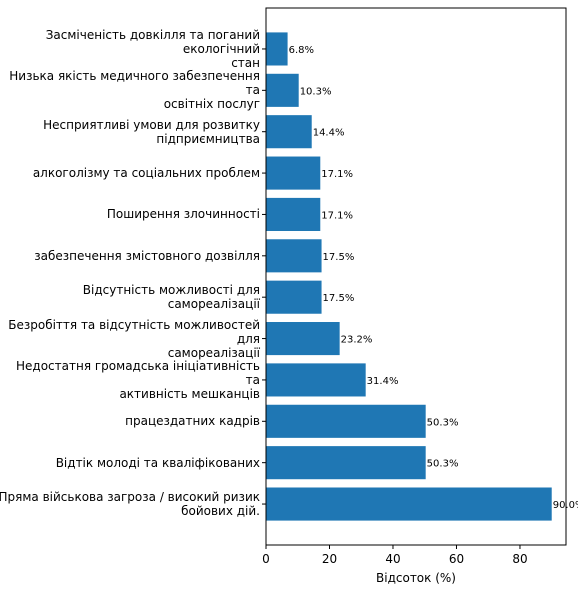 The height and width of the screenshot is (591, 578). Describe the element at coordinates (183, 214) in the screenshot. I see `y-tick-label: Поширення злочинності` at that location.